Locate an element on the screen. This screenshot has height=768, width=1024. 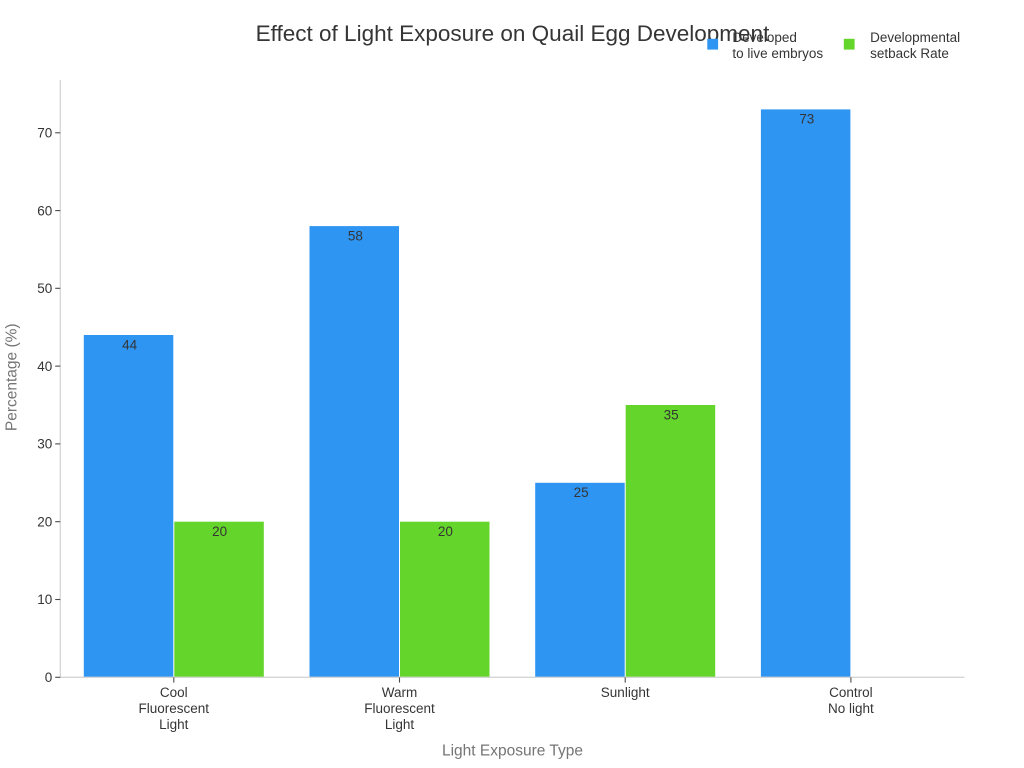
svg-text: Sunlight is located at coordinates (625, 692).